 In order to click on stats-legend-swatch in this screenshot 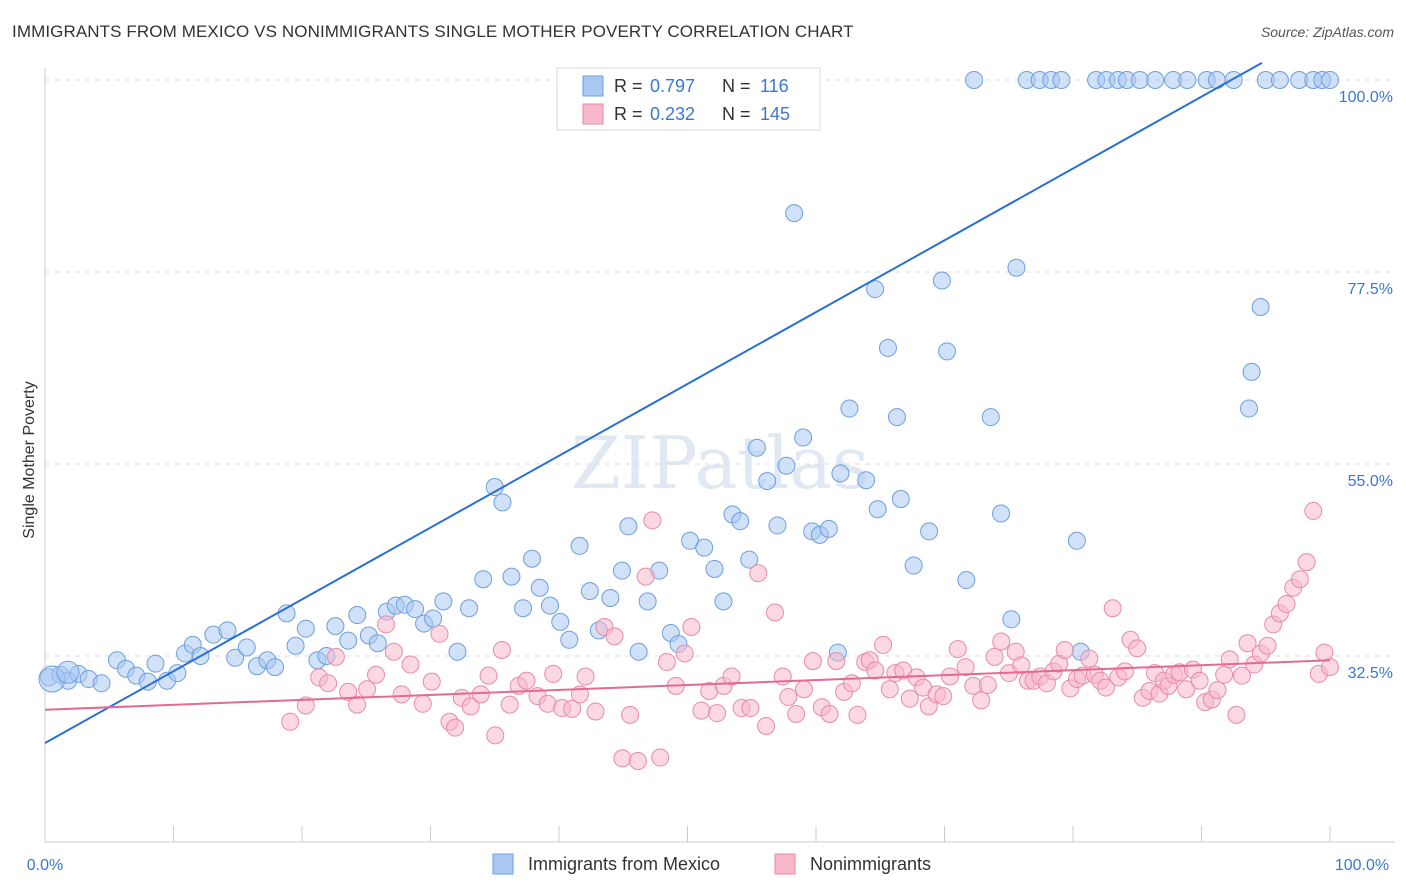, I will do `click(593, 86)`.